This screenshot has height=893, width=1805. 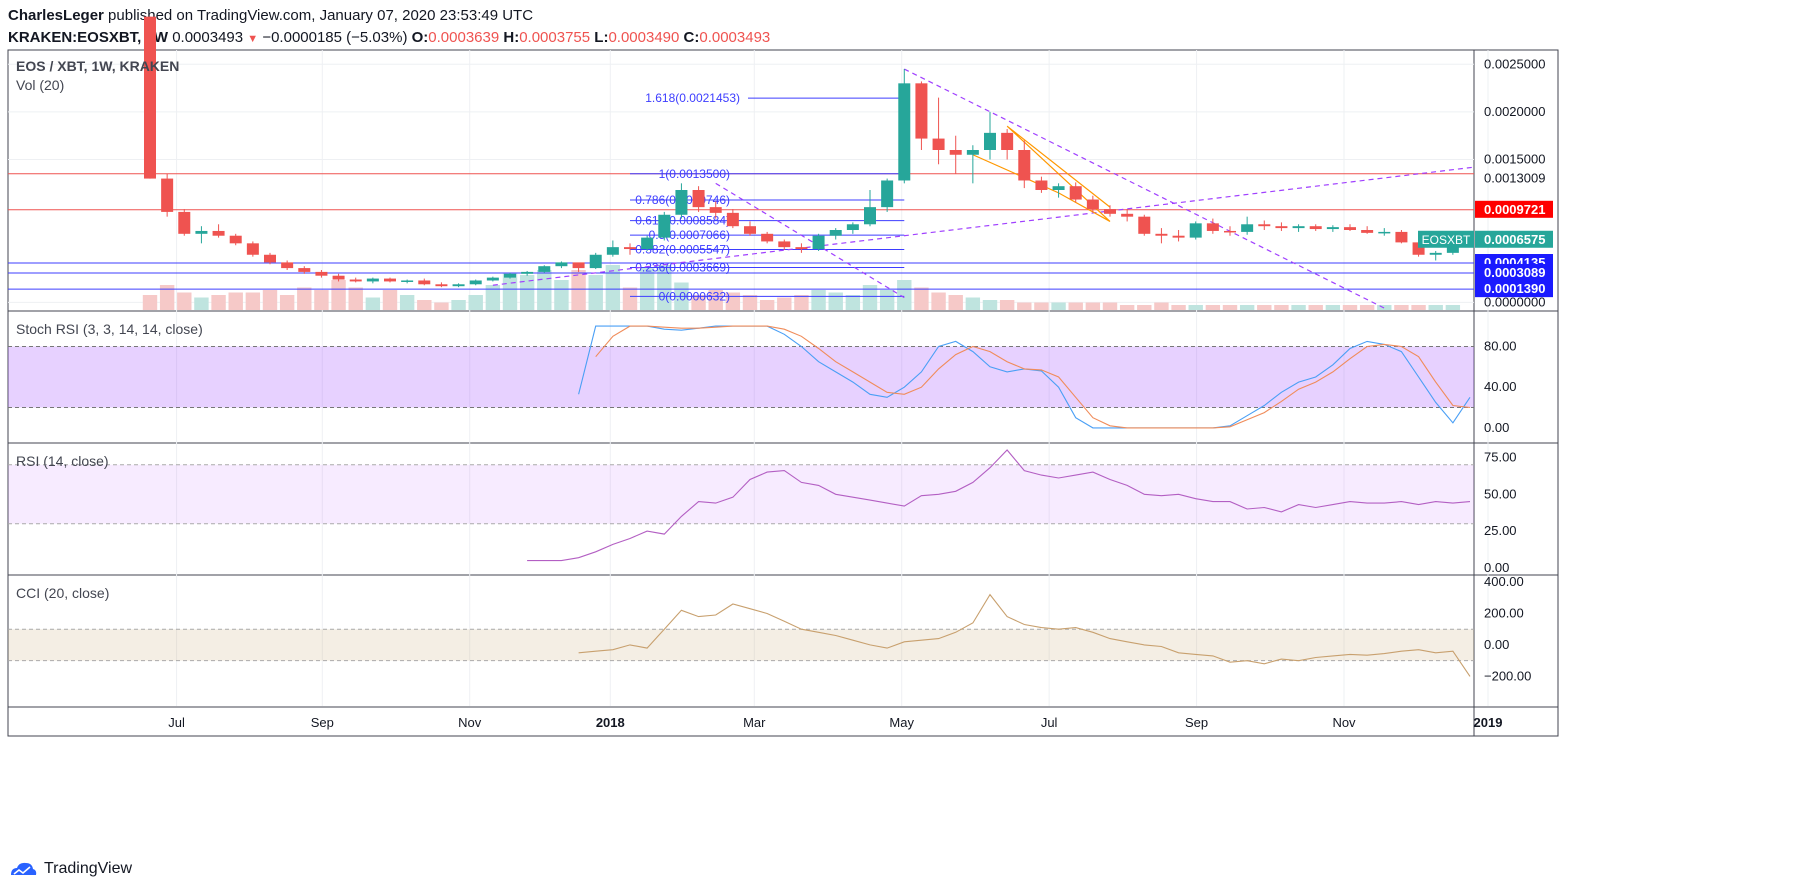 What do you see at coordinates (88, 868) in the screenshot?
I see `footer-brand: TradingView` at bounding box center [88, 868].